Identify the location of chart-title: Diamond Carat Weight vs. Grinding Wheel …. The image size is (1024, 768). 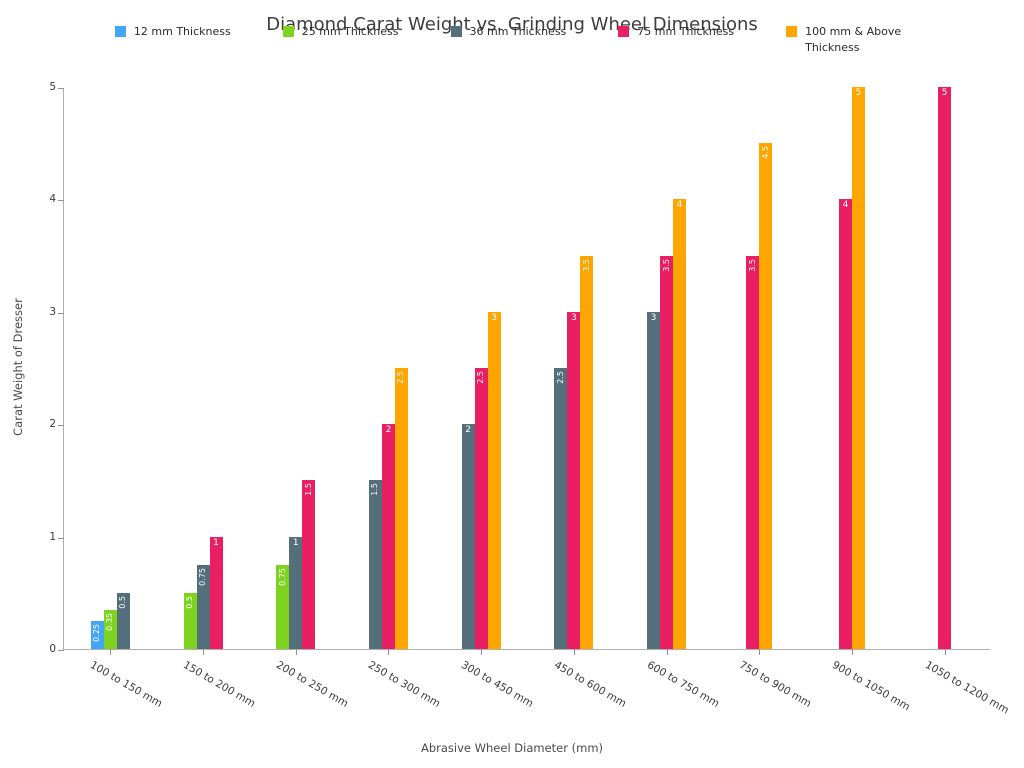
(512, 24).